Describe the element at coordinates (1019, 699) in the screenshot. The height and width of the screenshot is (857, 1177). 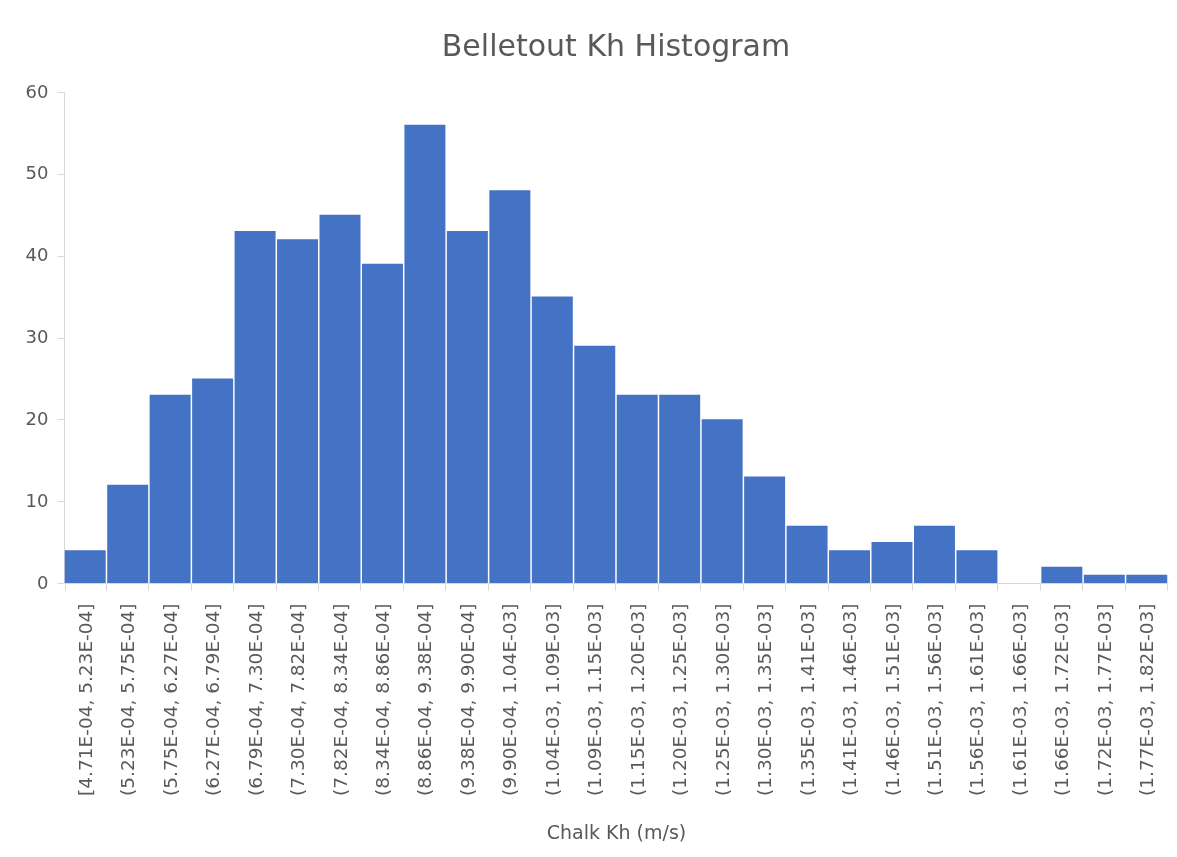
I see `x-tick-label: (1.61E-03, 1.66E-03]` at that location.